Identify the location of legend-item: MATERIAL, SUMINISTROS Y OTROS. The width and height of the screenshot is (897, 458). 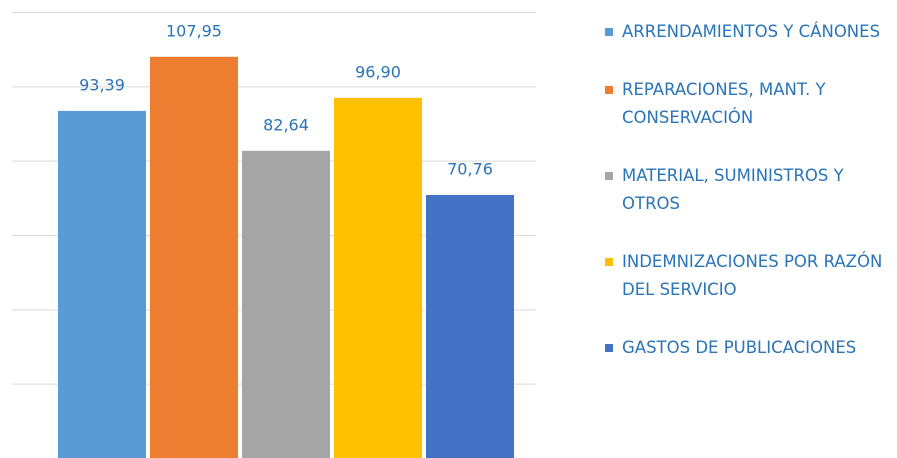
(750, 190).